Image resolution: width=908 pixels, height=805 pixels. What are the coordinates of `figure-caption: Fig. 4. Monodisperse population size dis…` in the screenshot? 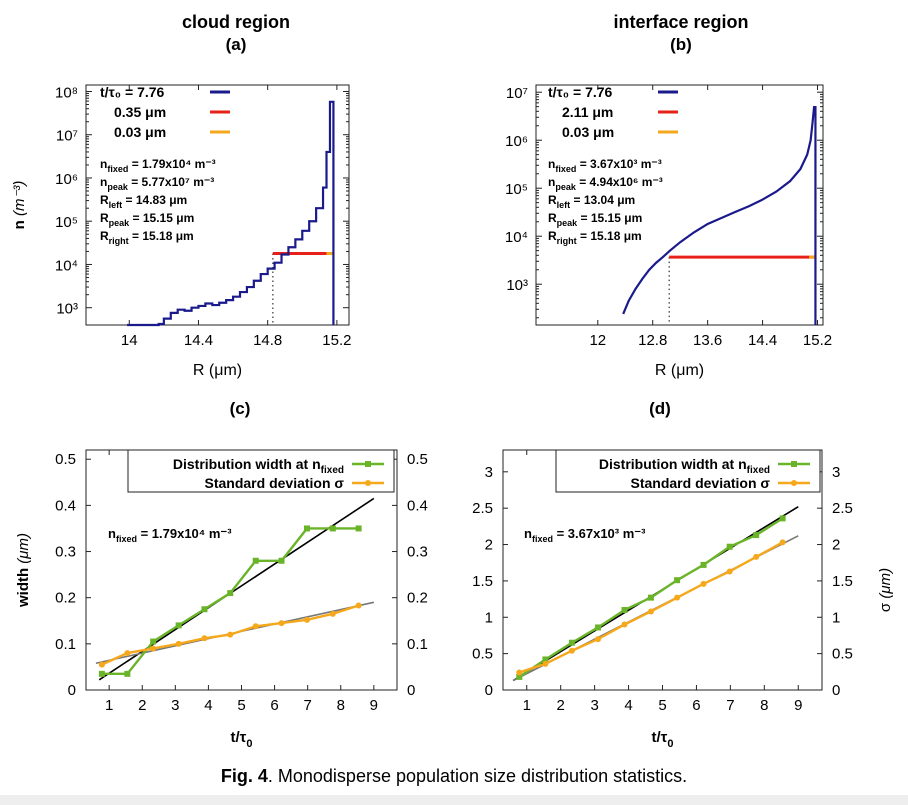 It's located at (454, 776).